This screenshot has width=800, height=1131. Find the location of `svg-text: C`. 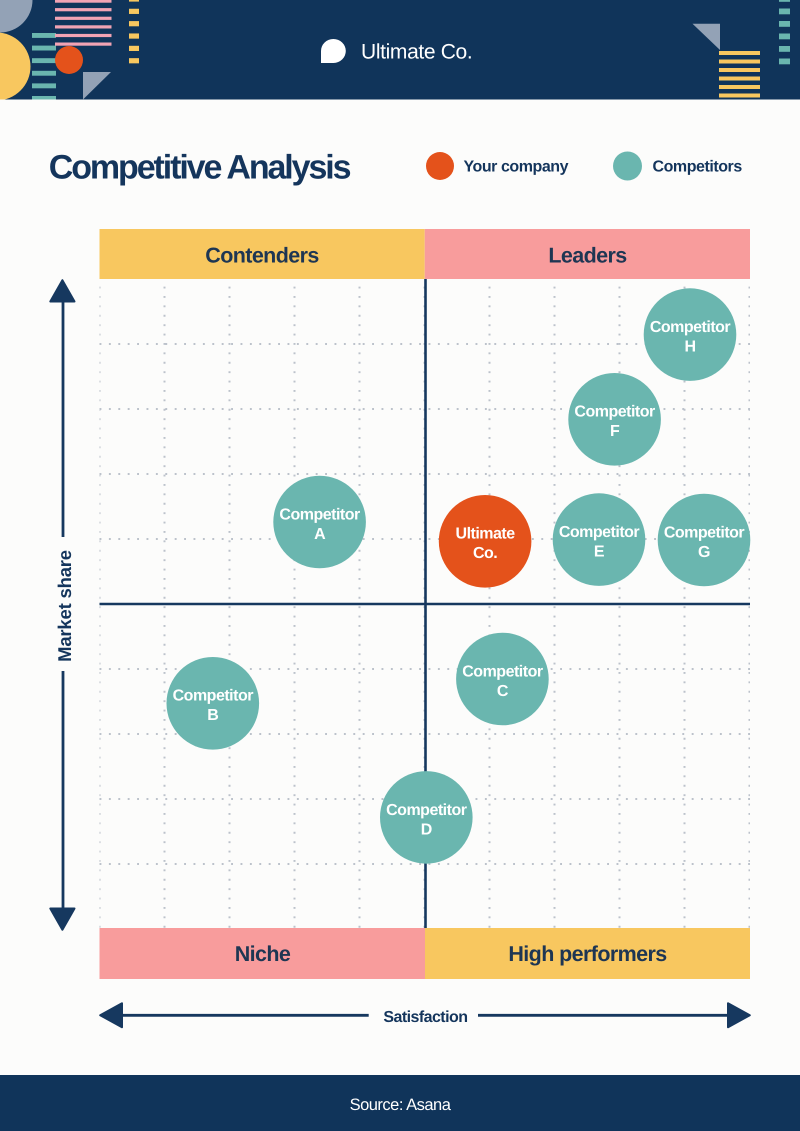

svg-text: C is located at coordinates (503, 691).